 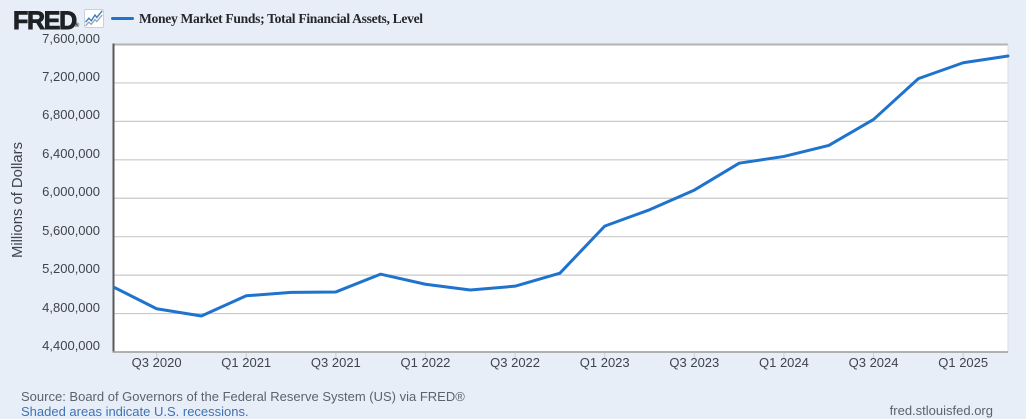 I want to click on x-tick-label: Q1 2023, so click(x=604, y=362).